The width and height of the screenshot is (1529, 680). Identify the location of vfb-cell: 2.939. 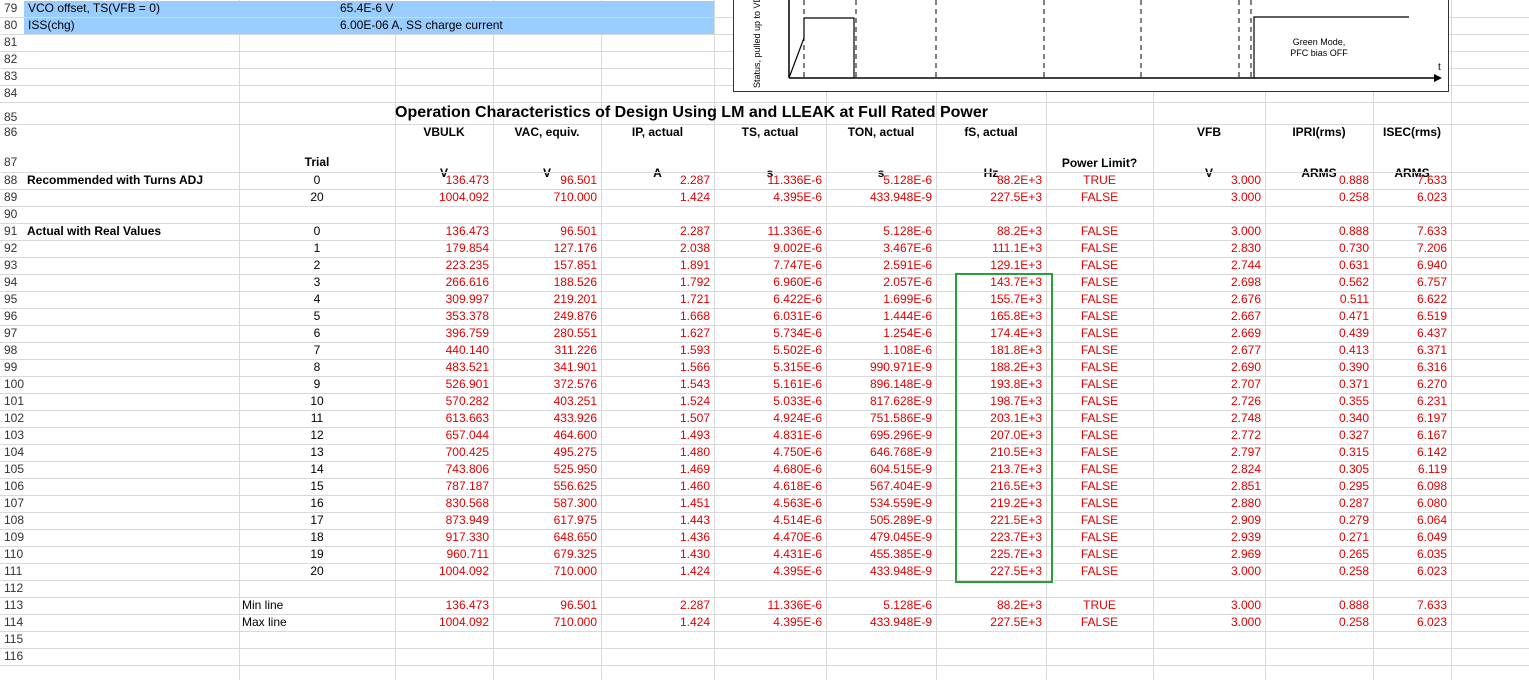
(1245, 537).